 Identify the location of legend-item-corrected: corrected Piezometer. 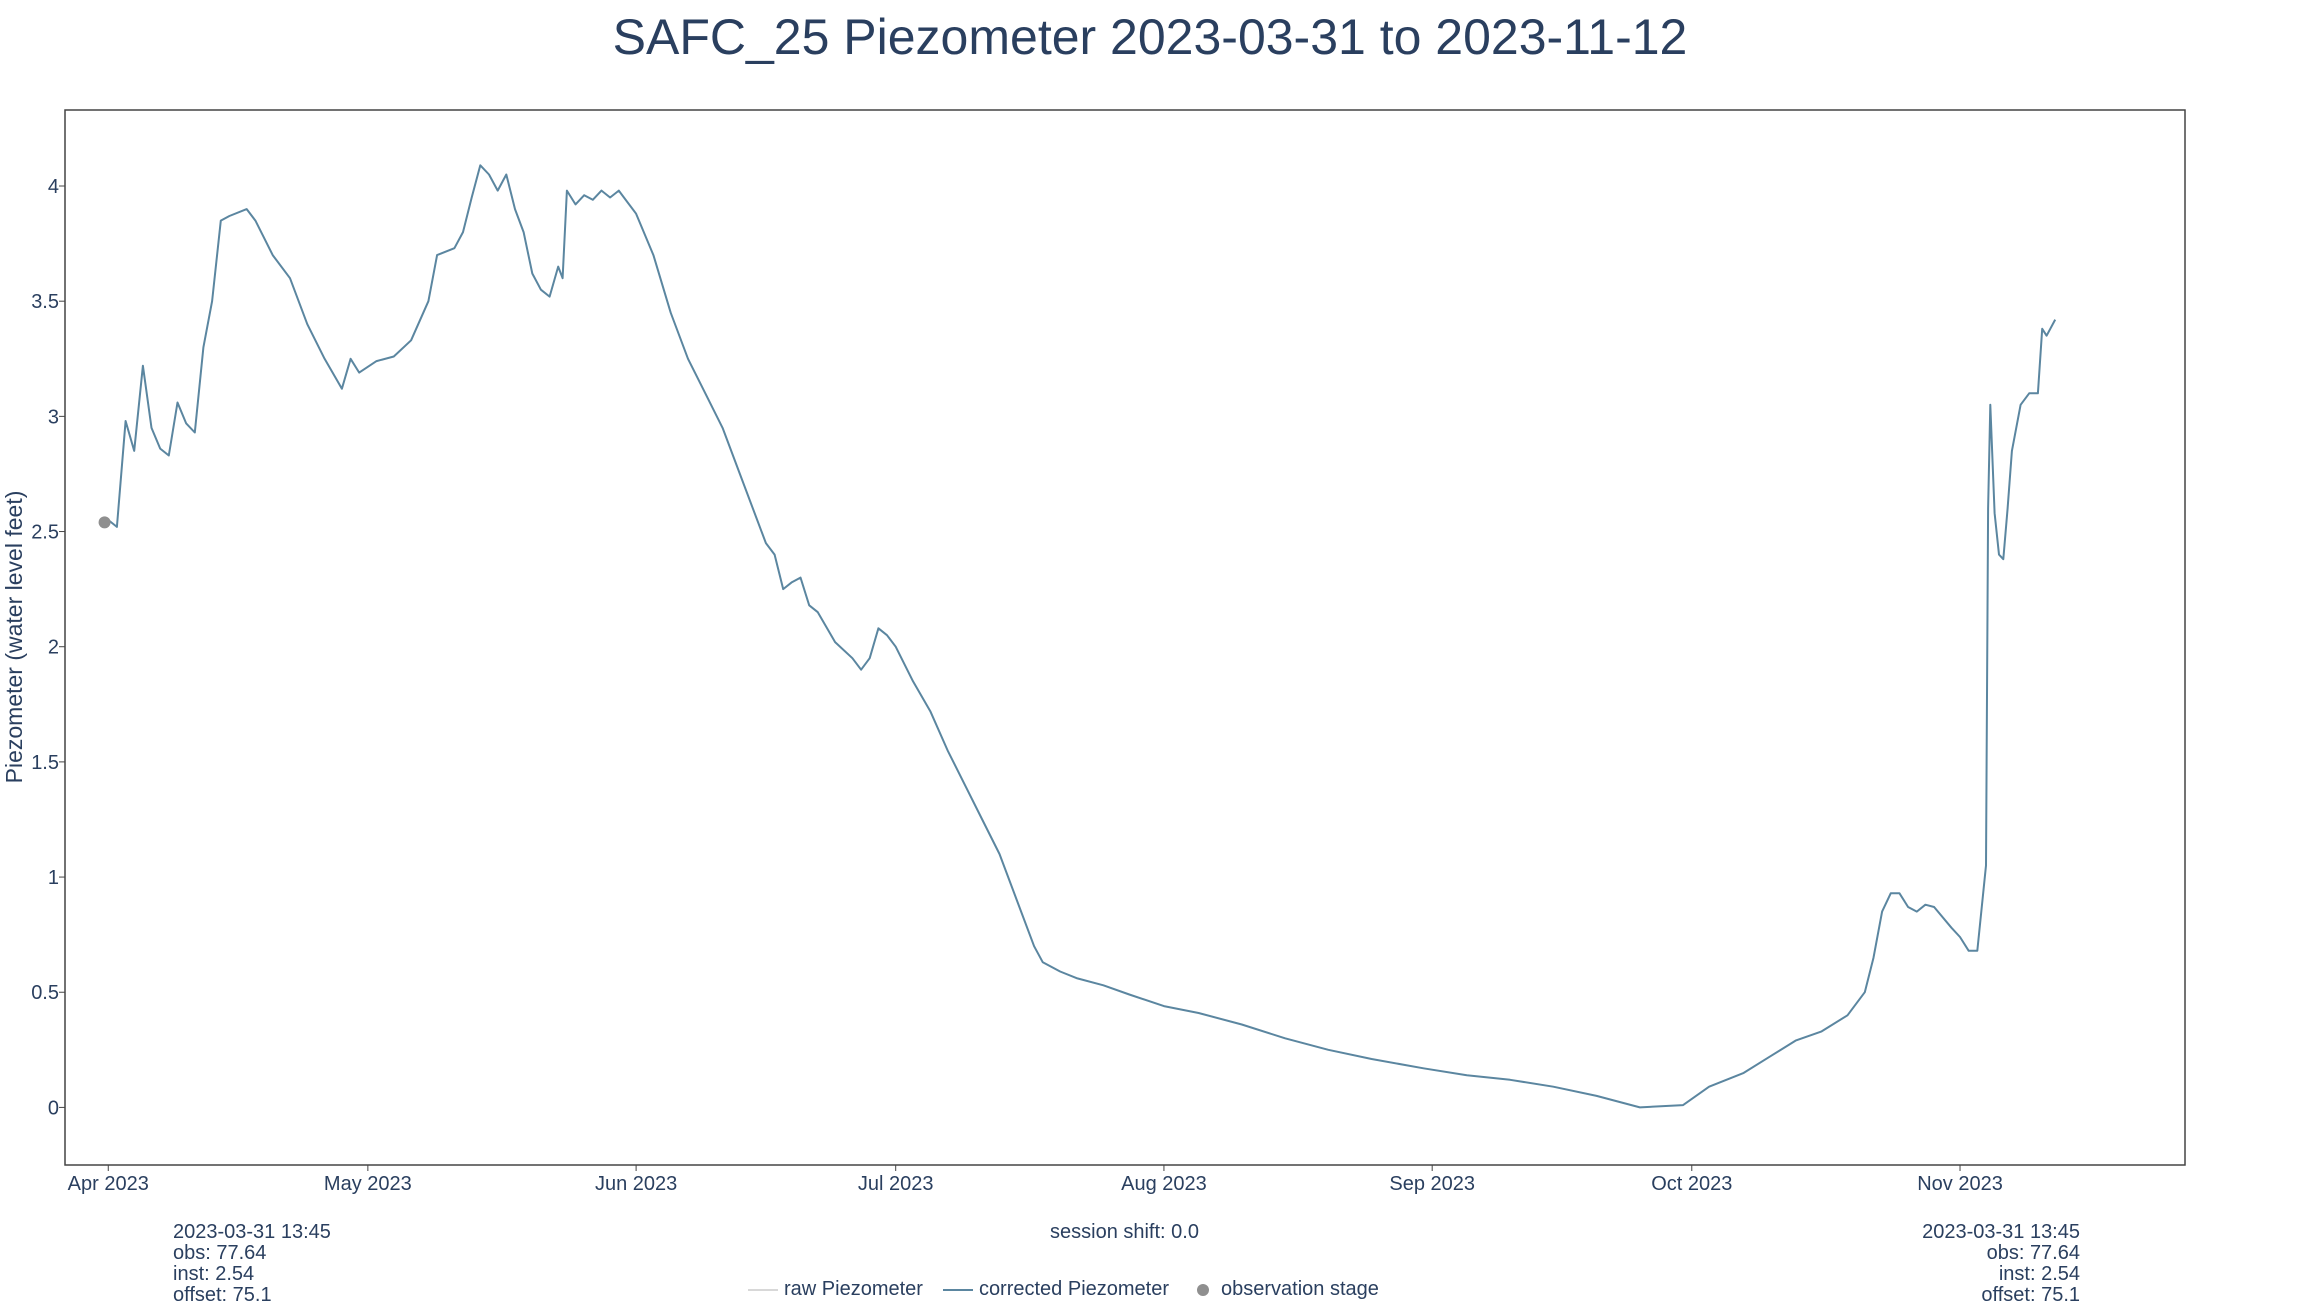
(1056, 1289).